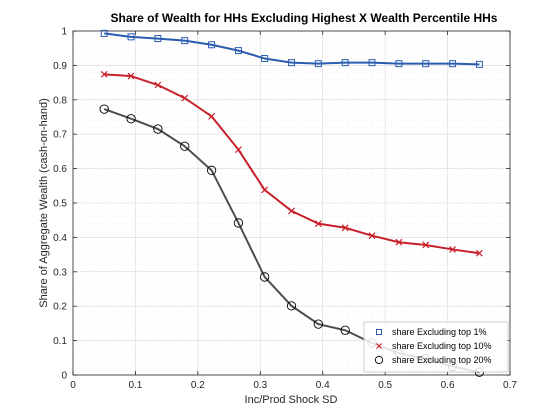 This screenshot has height=420, width=560. What do you see at coordinates (291, 400) in the screenshot?
I see `x-axis-label: Inc/Prod Shock SD` at bounding box center [291, 400].